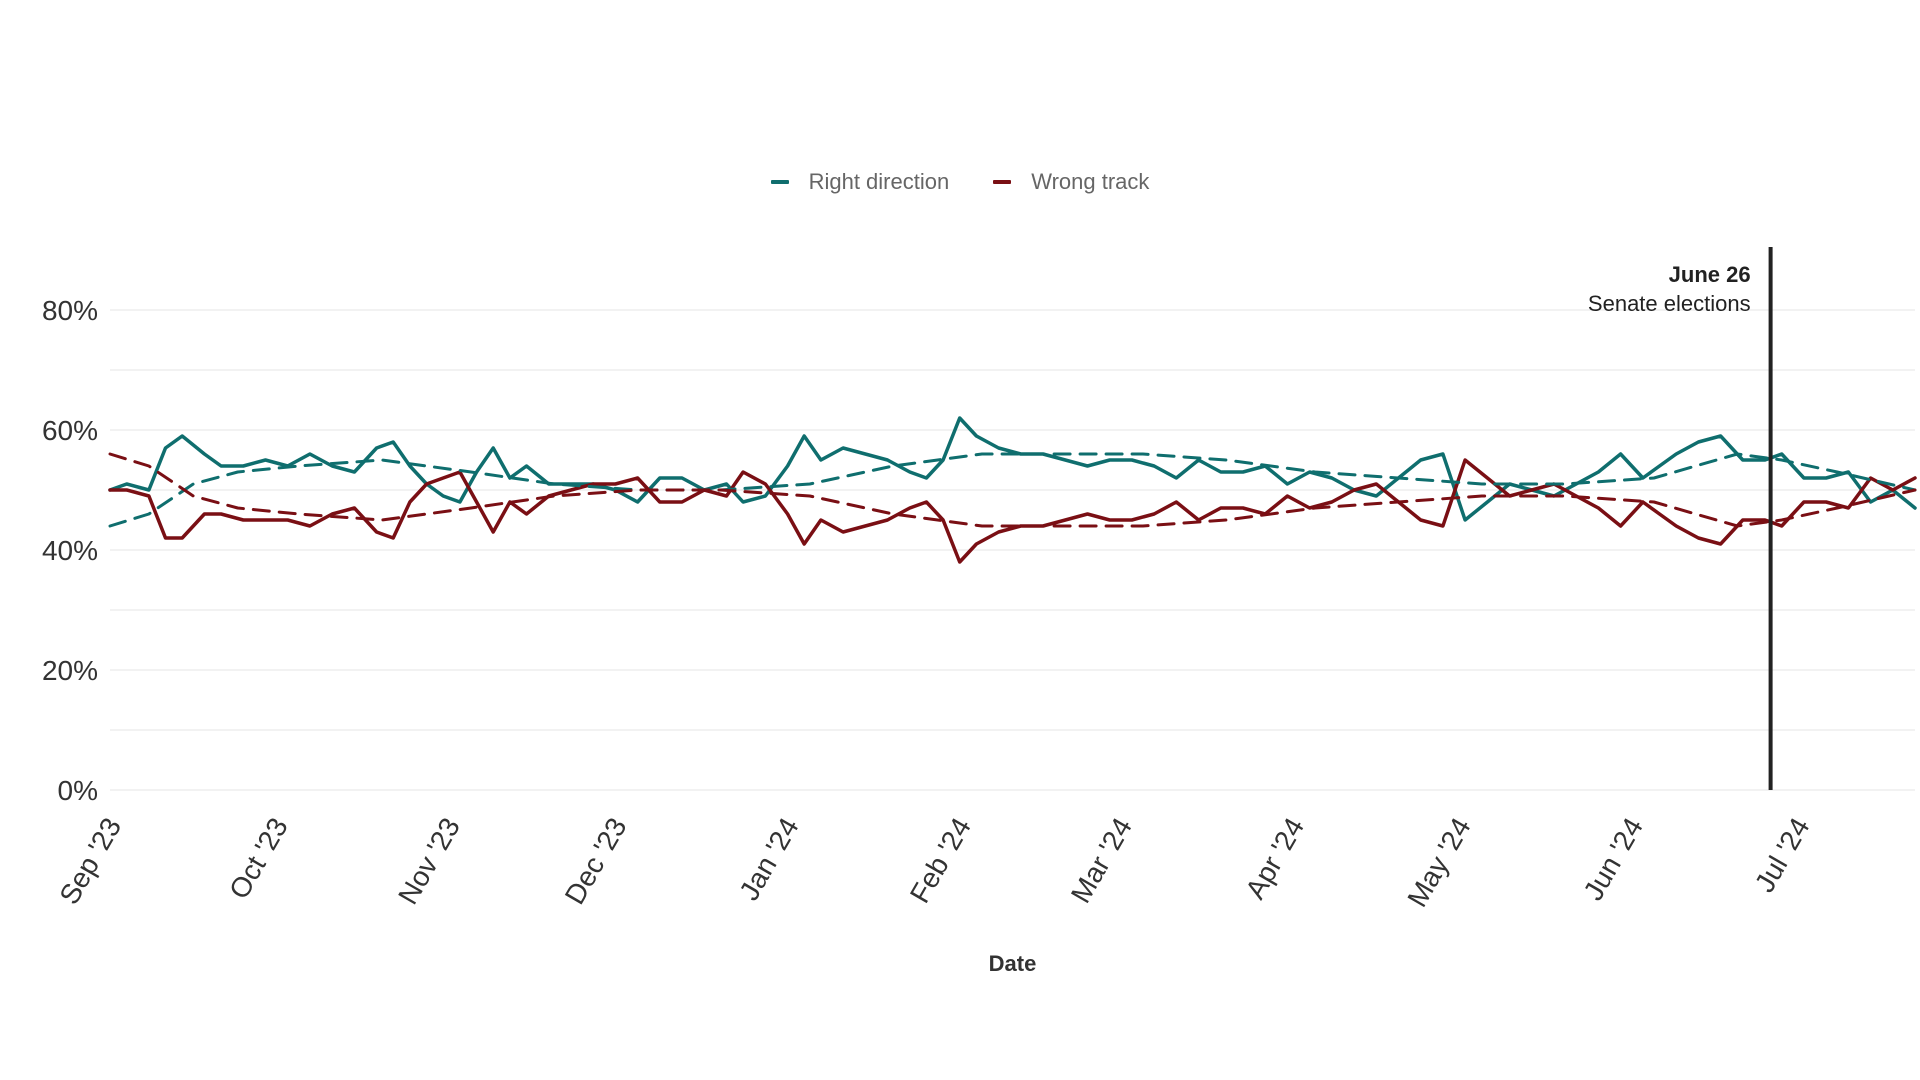  I want to click on y-tick-label: 60%, so click(70, 430).